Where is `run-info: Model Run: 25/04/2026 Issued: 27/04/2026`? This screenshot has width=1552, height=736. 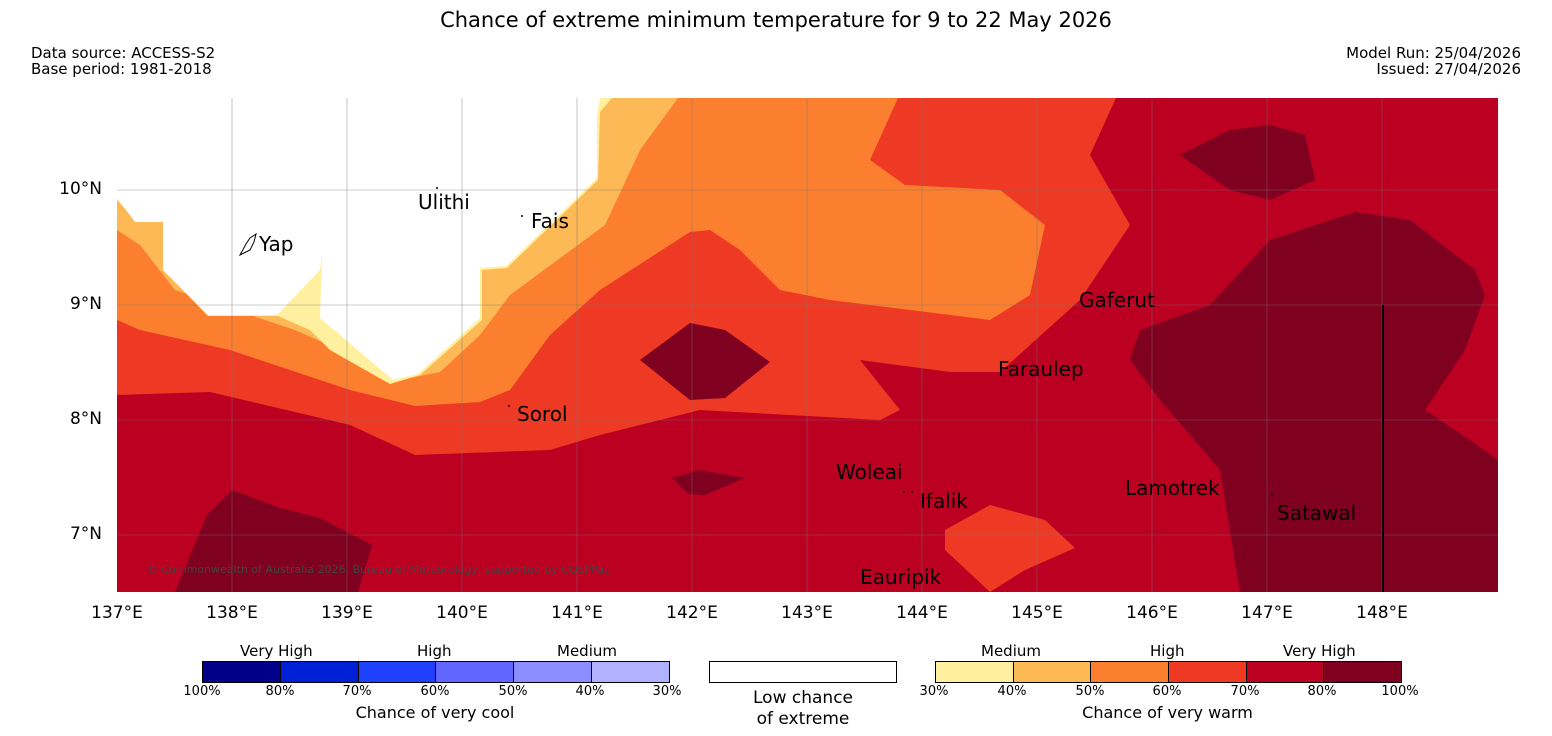
run-info: Model Run: 25/04/2026 Issued: 27/04/2026 is located at coordinates (1433, 61).